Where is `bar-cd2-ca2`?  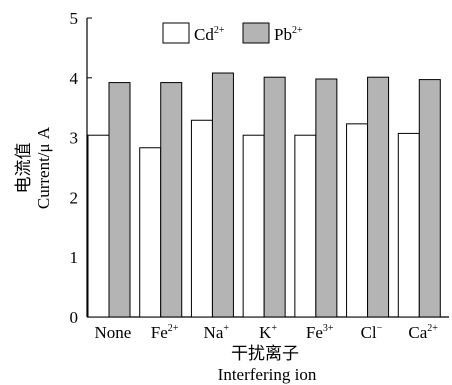
bar-cd2-ca2 is located at coordinates (408, 225).